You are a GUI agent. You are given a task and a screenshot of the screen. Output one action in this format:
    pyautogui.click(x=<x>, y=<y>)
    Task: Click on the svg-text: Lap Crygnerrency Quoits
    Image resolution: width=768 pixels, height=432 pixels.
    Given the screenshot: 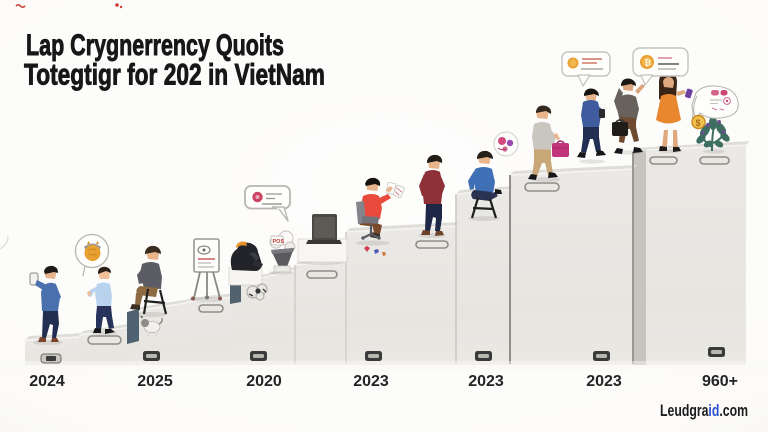 What is the action you would take?
    pyautogui.click(x=155, y=45)
    